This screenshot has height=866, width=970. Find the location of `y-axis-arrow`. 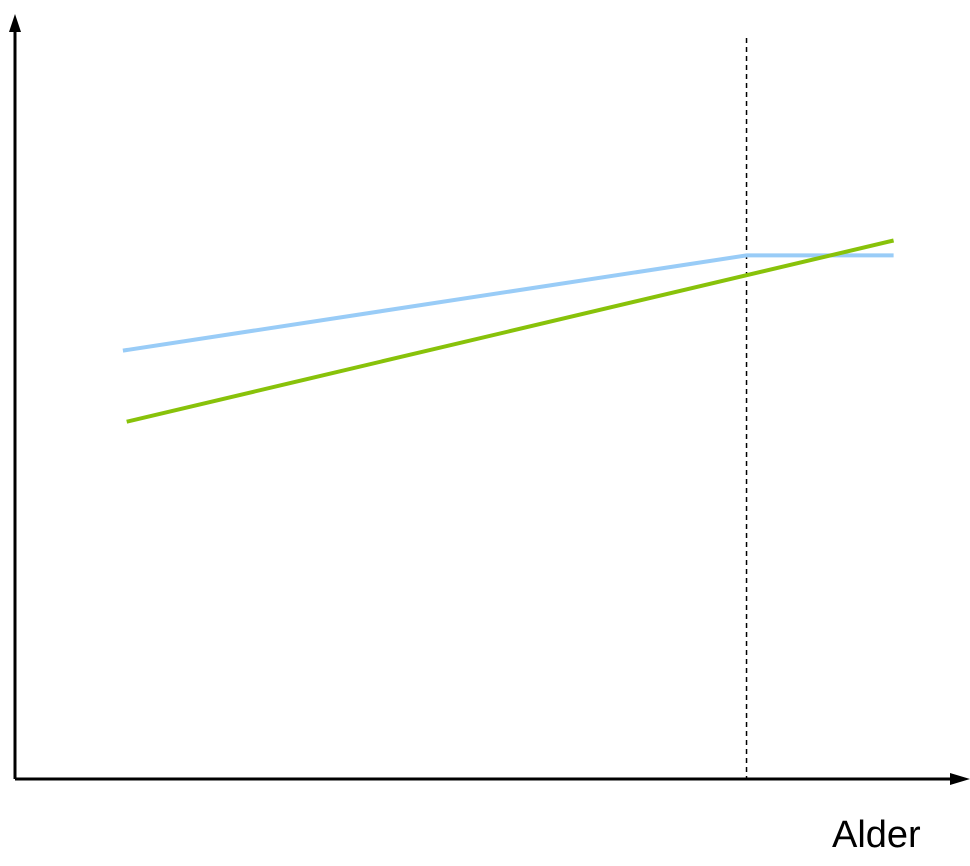

y-axis-arrow is located at coordinates (15, 23).